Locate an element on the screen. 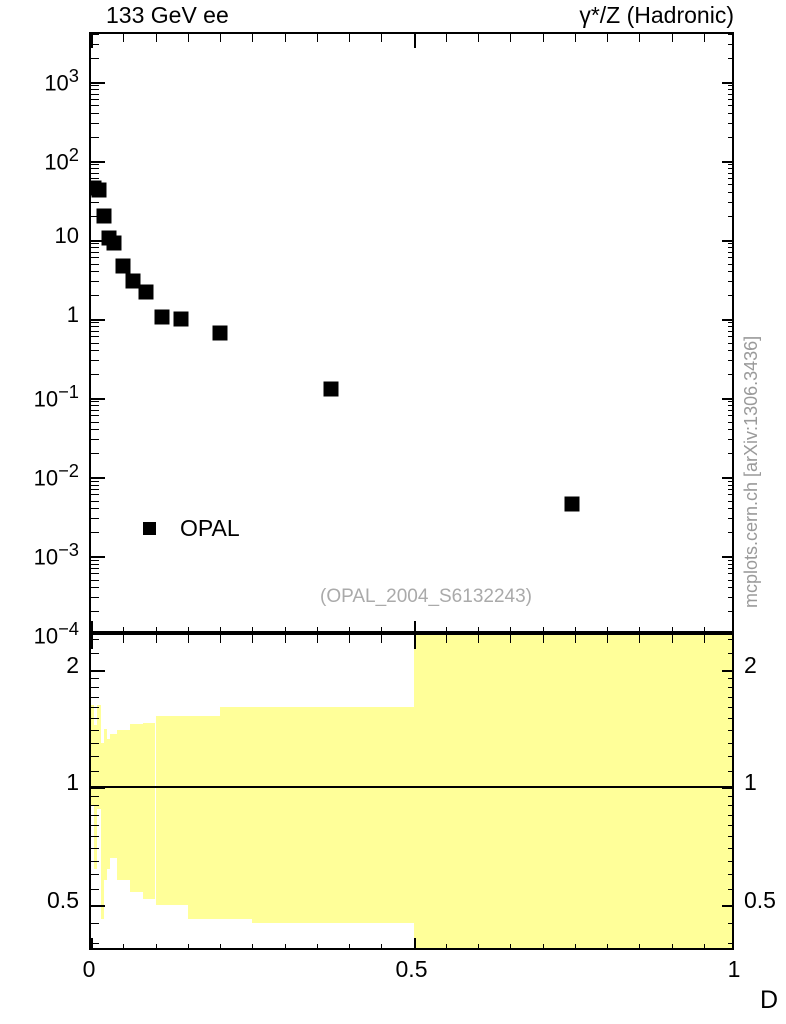 The width and height of the screenshot is (786, 1024). ratio-y-major-tick is located at coordinates (98, 788).